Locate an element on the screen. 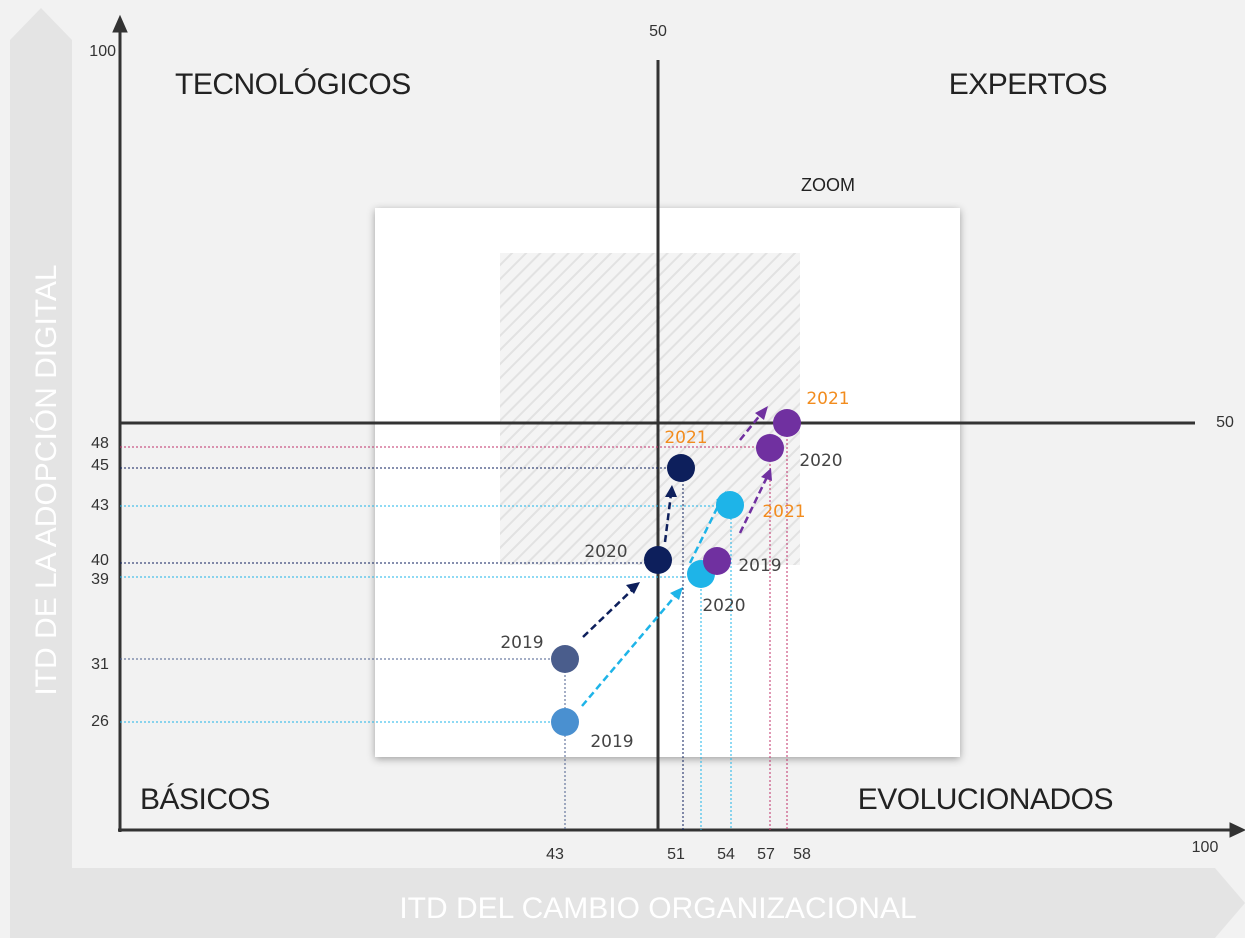 The width and height of the screenshot is (1245, 943). quadrant-label: EXPERTOS is located at coordinates (1028, 84).